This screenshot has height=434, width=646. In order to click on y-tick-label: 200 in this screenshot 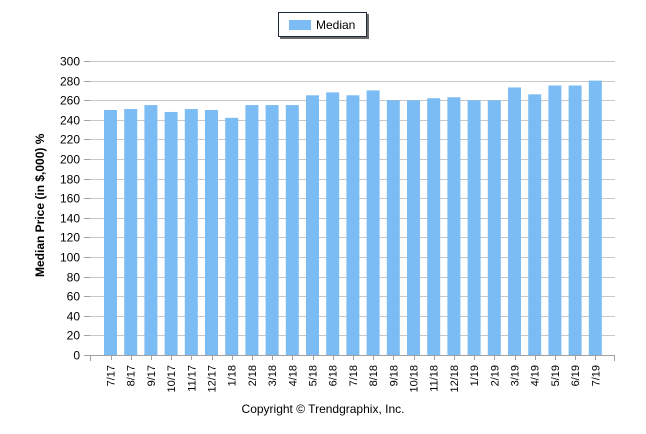, I will do `click(70, 160)`.